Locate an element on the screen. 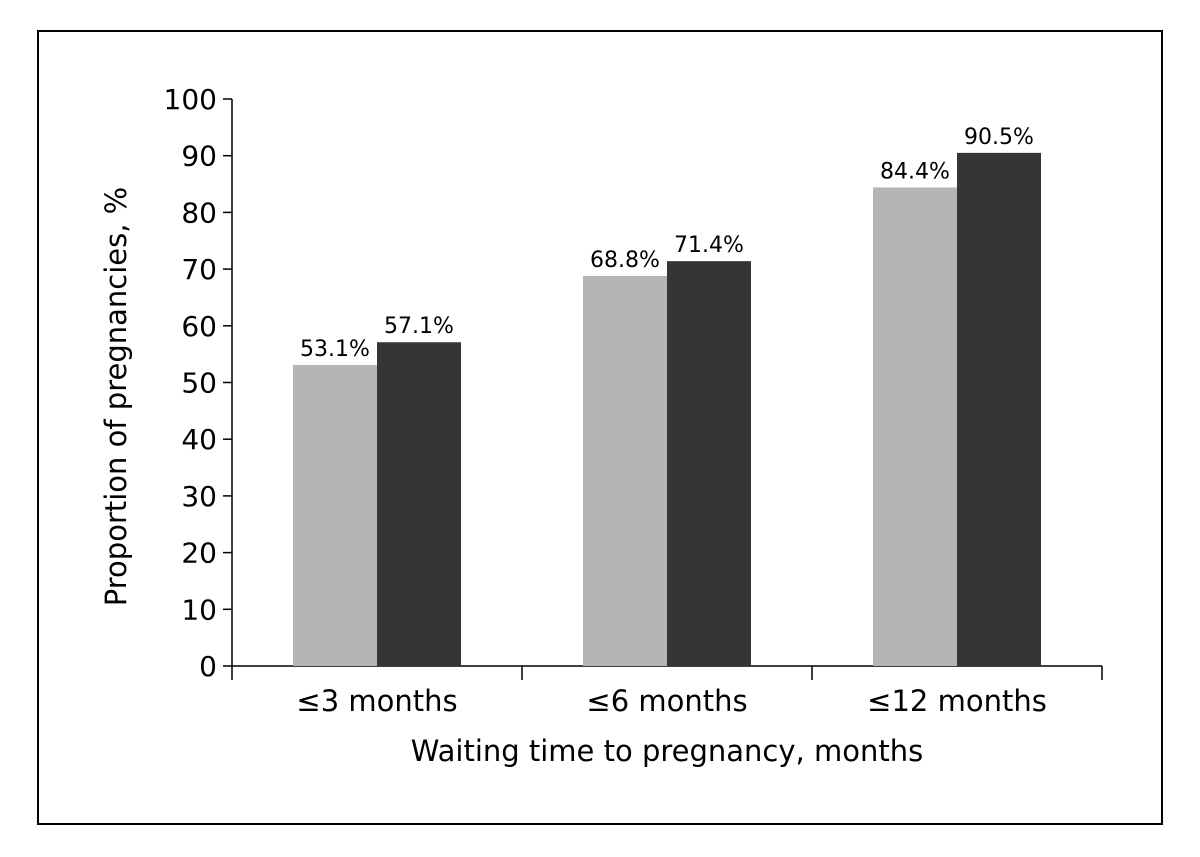 The image size is (1200, 857). bar-value-label: 68.8% is located at coordinates (625, 260).